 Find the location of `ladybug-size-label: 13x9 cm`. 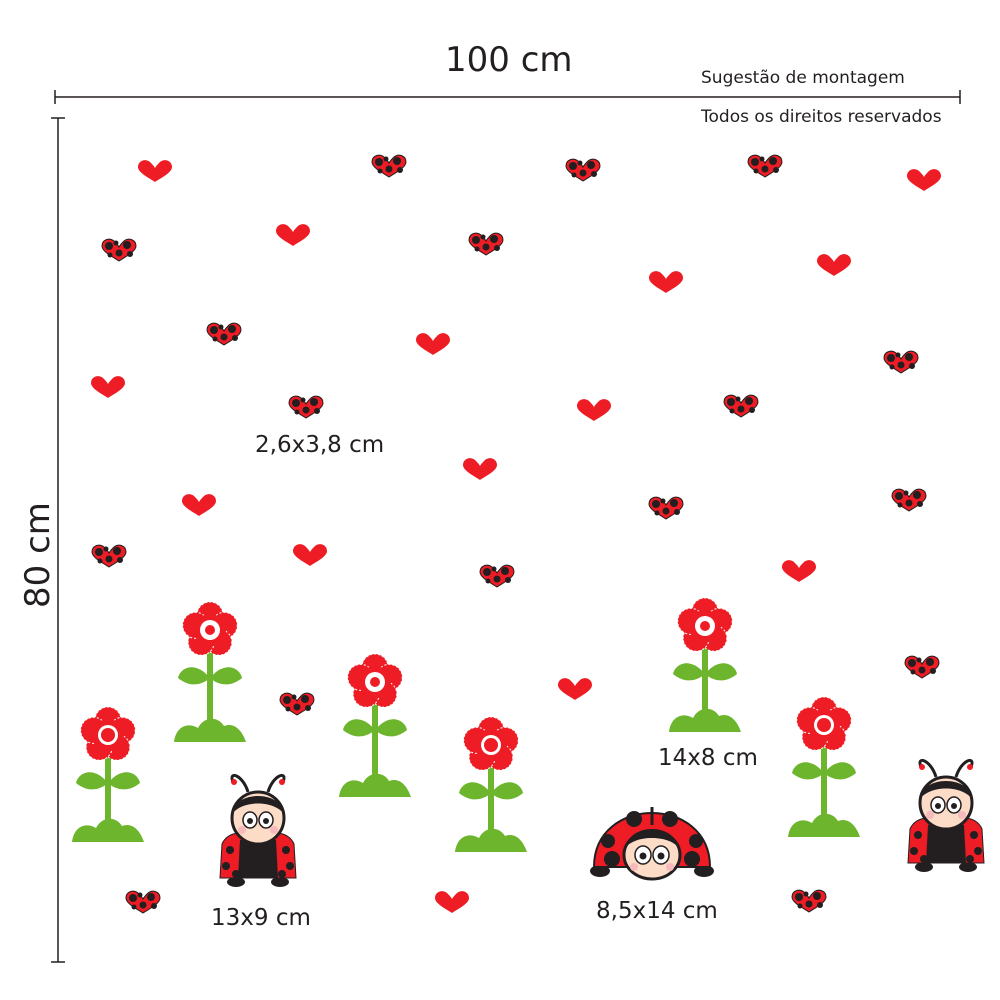

ladybug-size-label: 13x9 cm is located at coordinates (261, 918).